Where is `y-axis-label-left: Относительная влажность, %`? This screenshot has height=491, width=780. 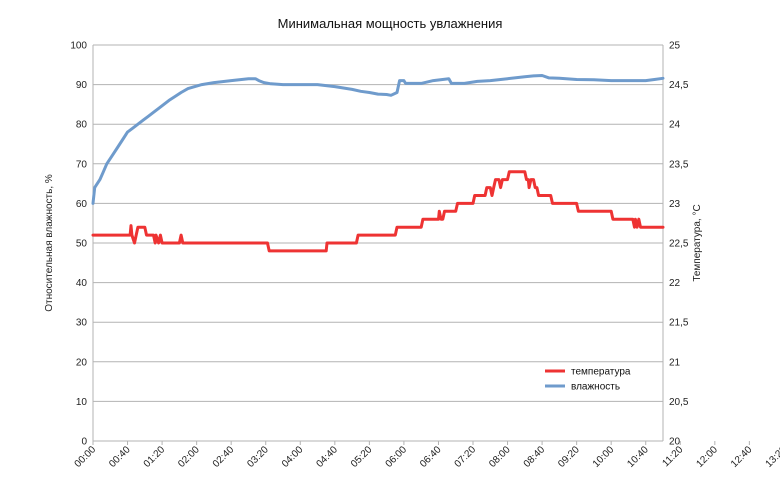 y-axis-label-left: Относительная влажность, % is located at coordinates (49, 243).